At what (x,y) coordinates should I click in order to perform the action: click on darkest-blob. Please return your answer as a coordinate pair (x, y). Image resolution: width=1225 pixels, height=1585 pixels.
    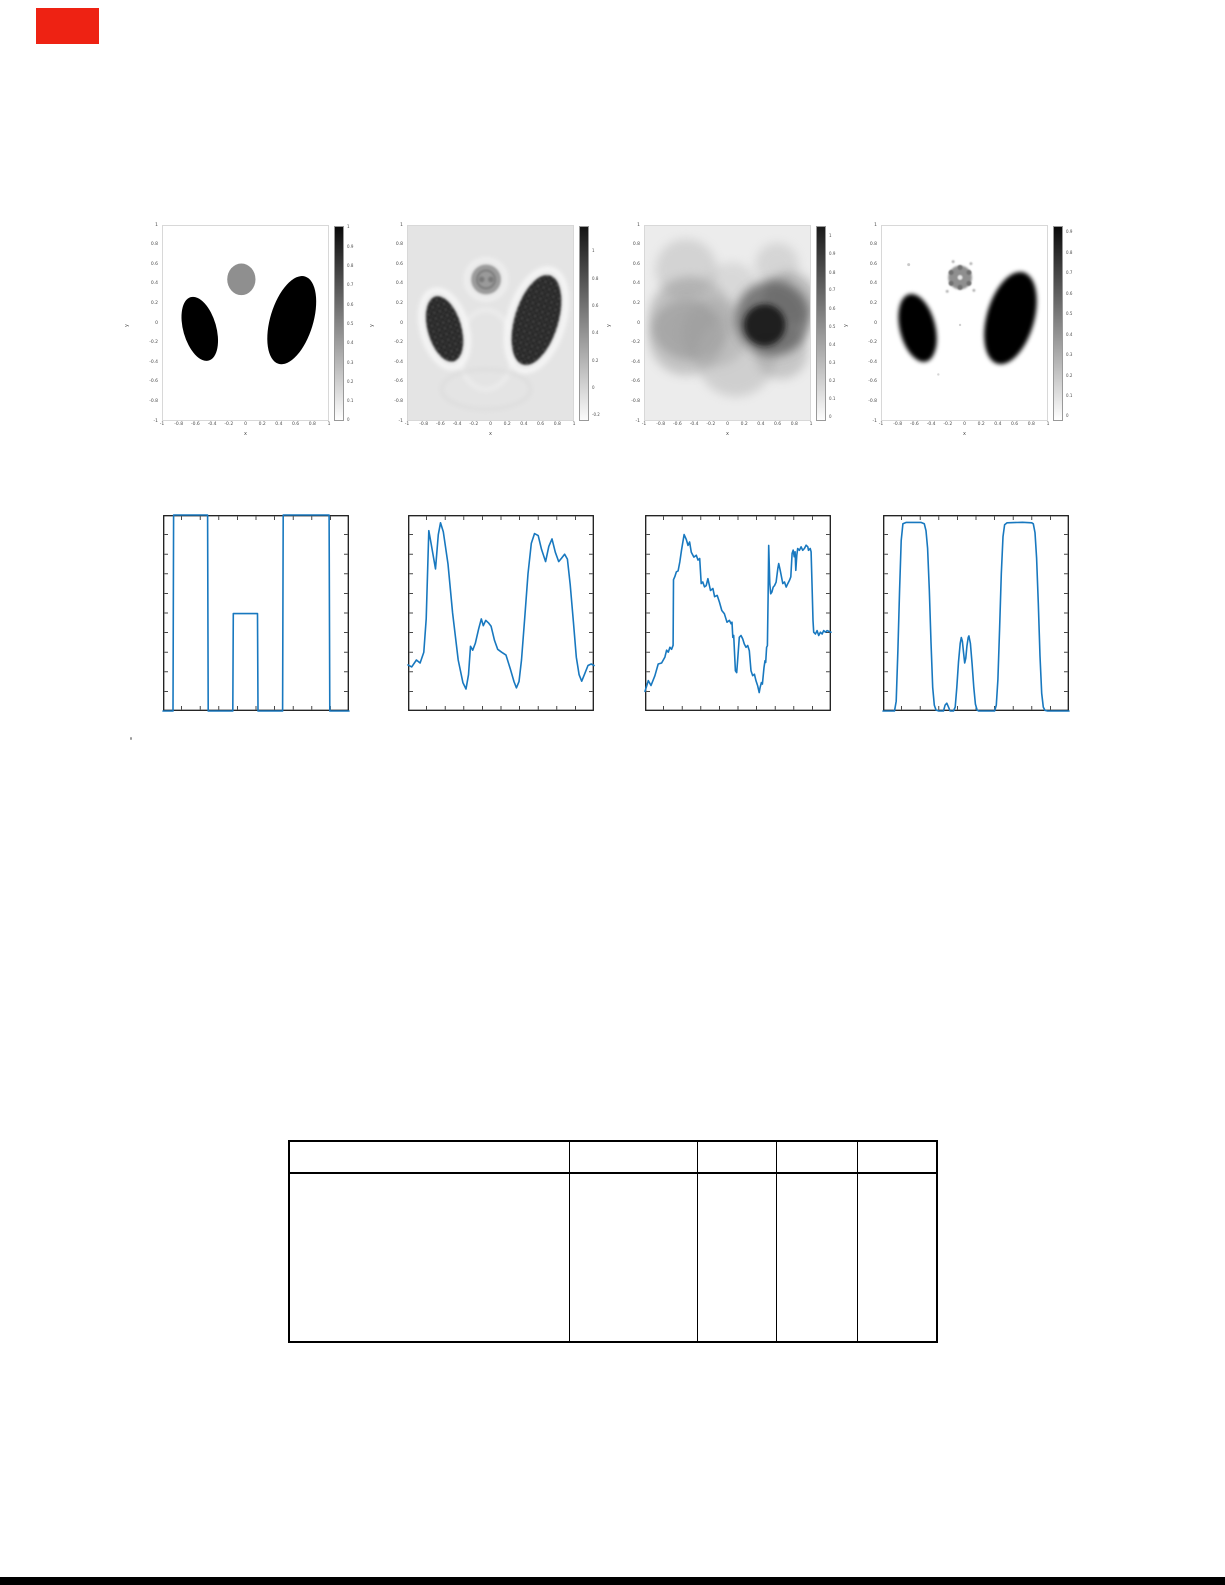
    Looking at the image, I should click on (764, 325).